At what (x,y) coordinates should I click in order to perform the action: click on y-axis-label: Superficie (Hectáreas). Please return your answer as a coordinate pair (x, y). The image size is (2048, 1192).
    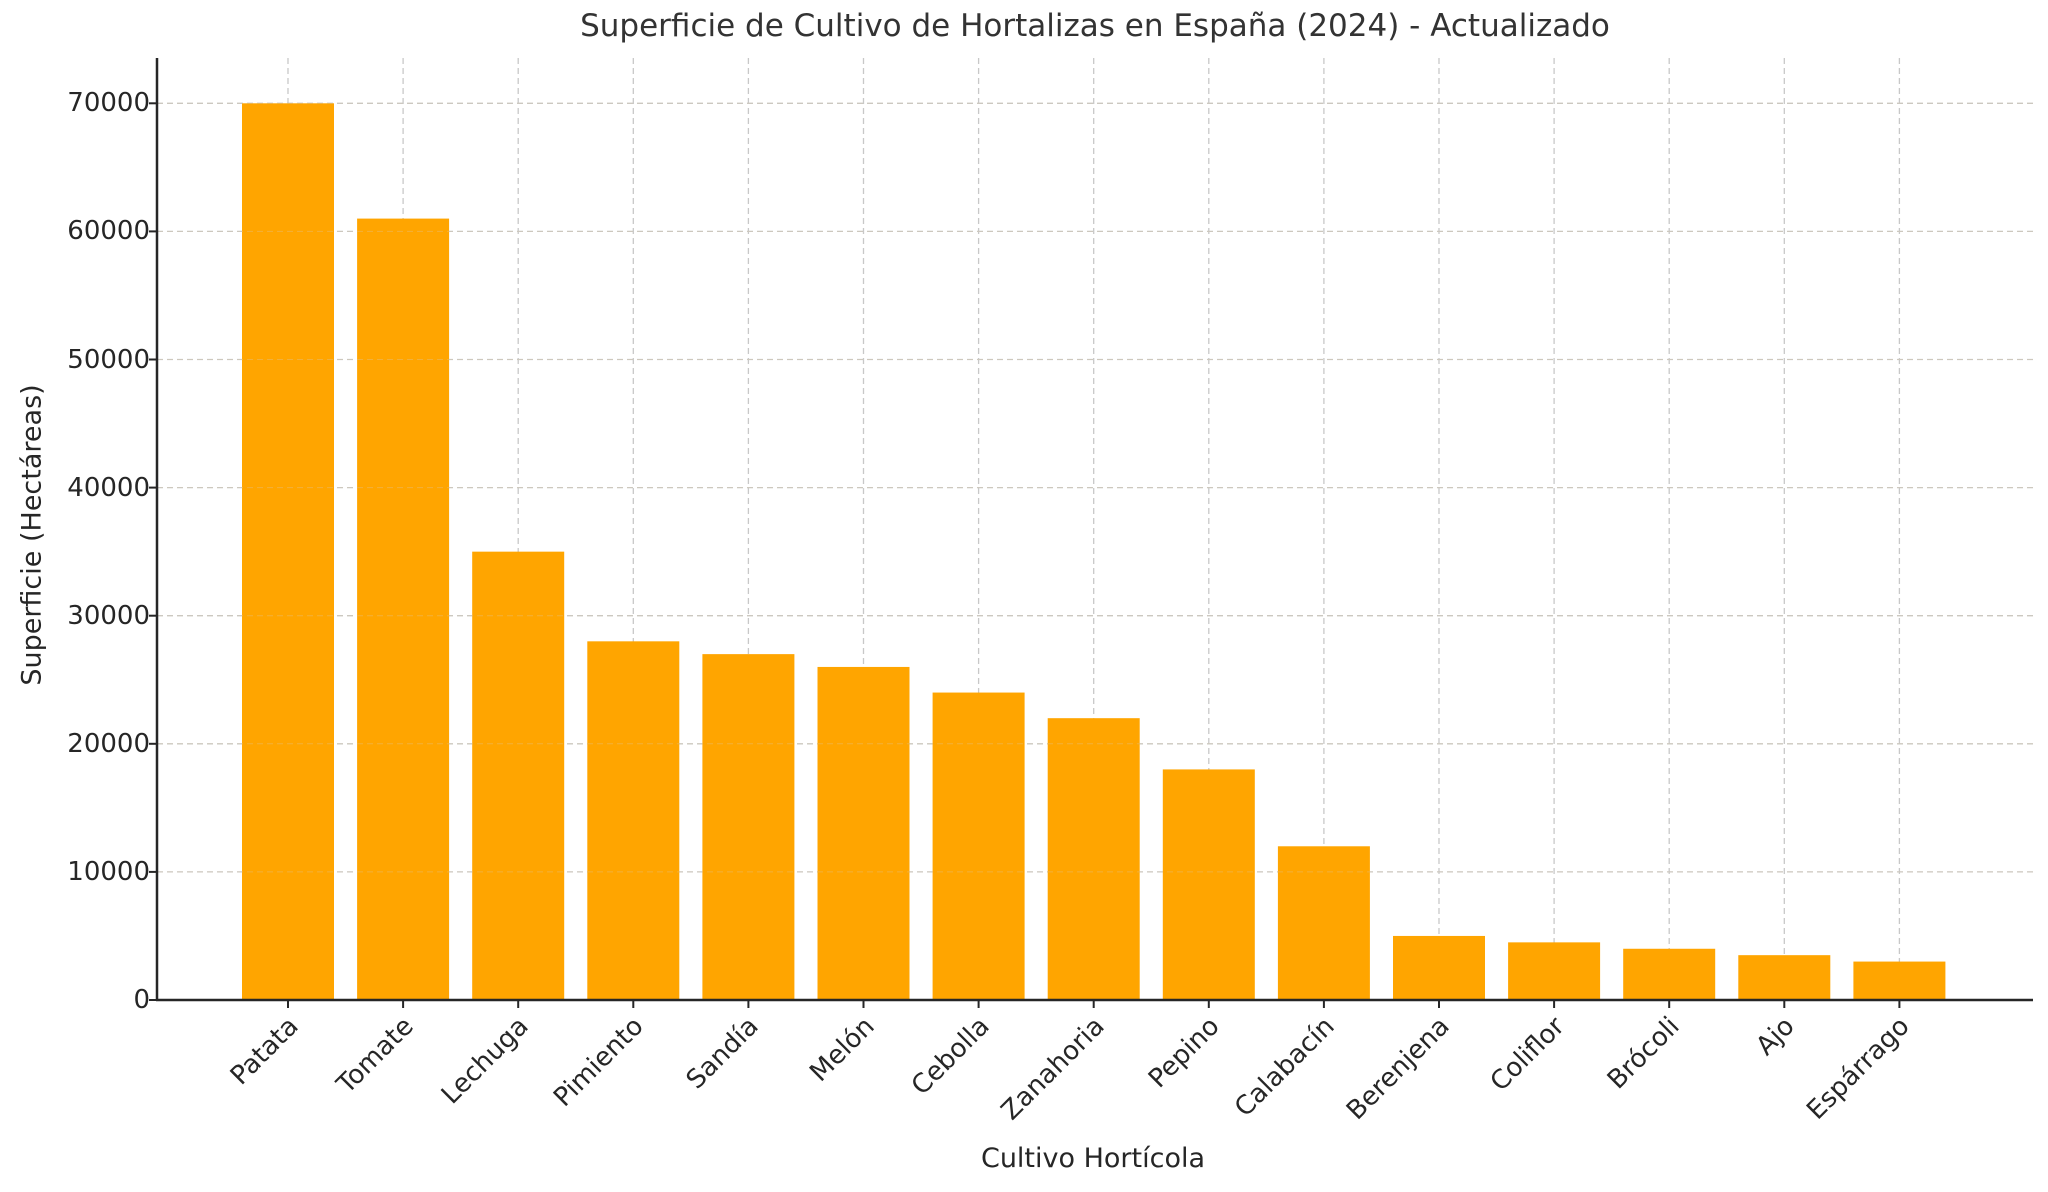
    Looking at the image, I should click on (32, 535).